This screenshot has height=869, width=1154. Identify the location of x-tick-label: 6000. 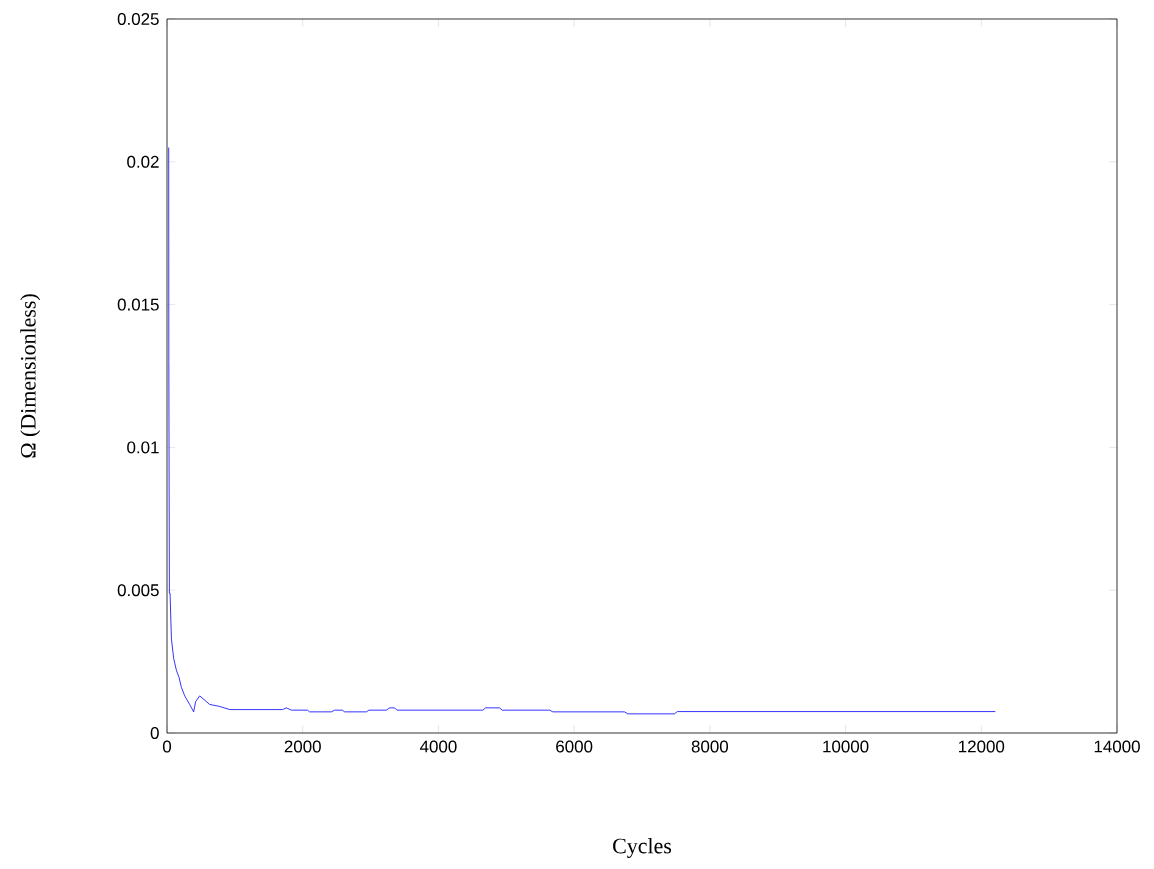
(574, 746).